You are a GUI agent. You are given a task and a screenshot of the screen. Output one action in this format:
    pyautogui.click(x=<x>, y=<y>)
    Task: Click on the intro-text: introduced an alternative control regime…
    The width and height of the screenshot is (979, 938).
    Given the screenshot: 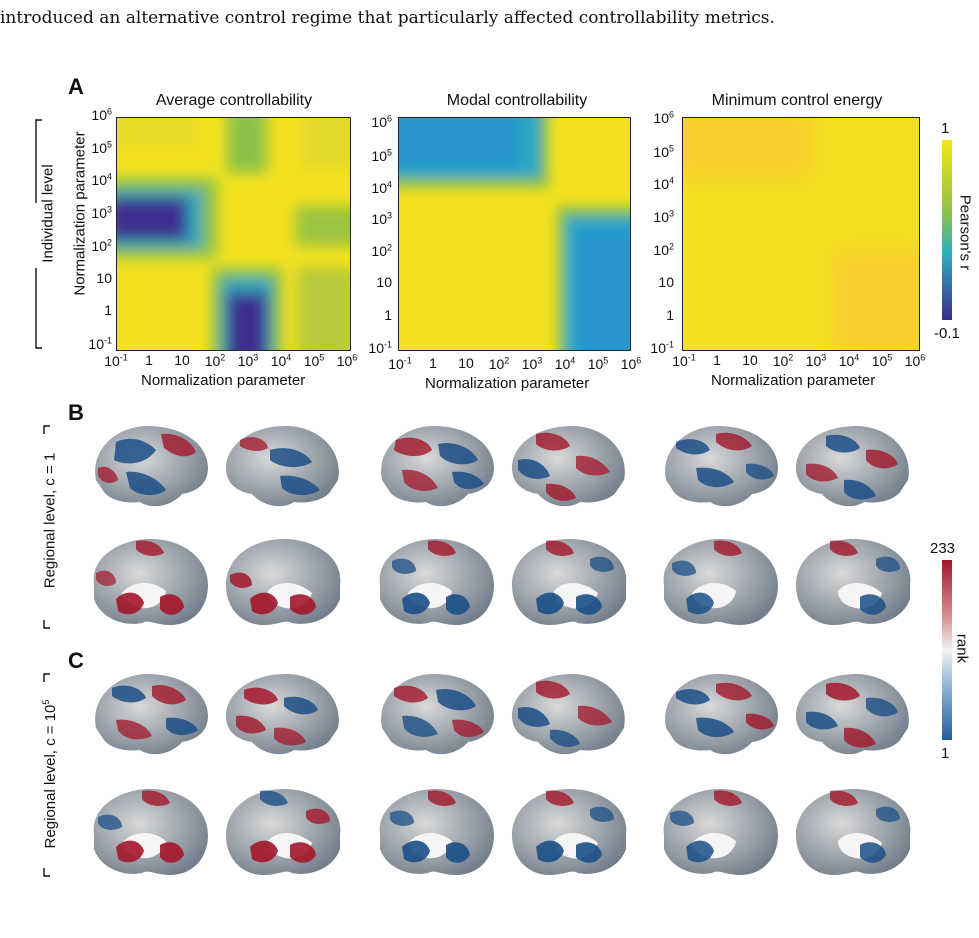 What is the action you would take?
    pyautogui.click(x=387, y=18)
    